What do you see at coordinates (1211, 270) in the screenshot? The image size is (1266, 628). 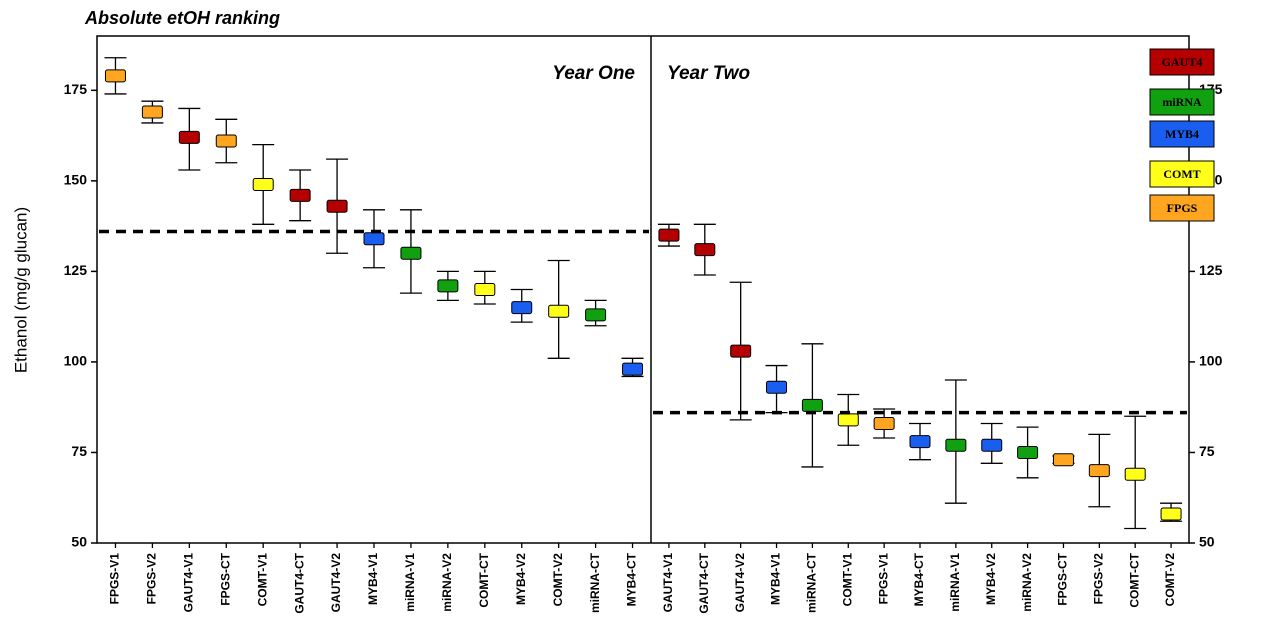 I see `y2-tick-label: 125` at bounding box center [1211, 270].